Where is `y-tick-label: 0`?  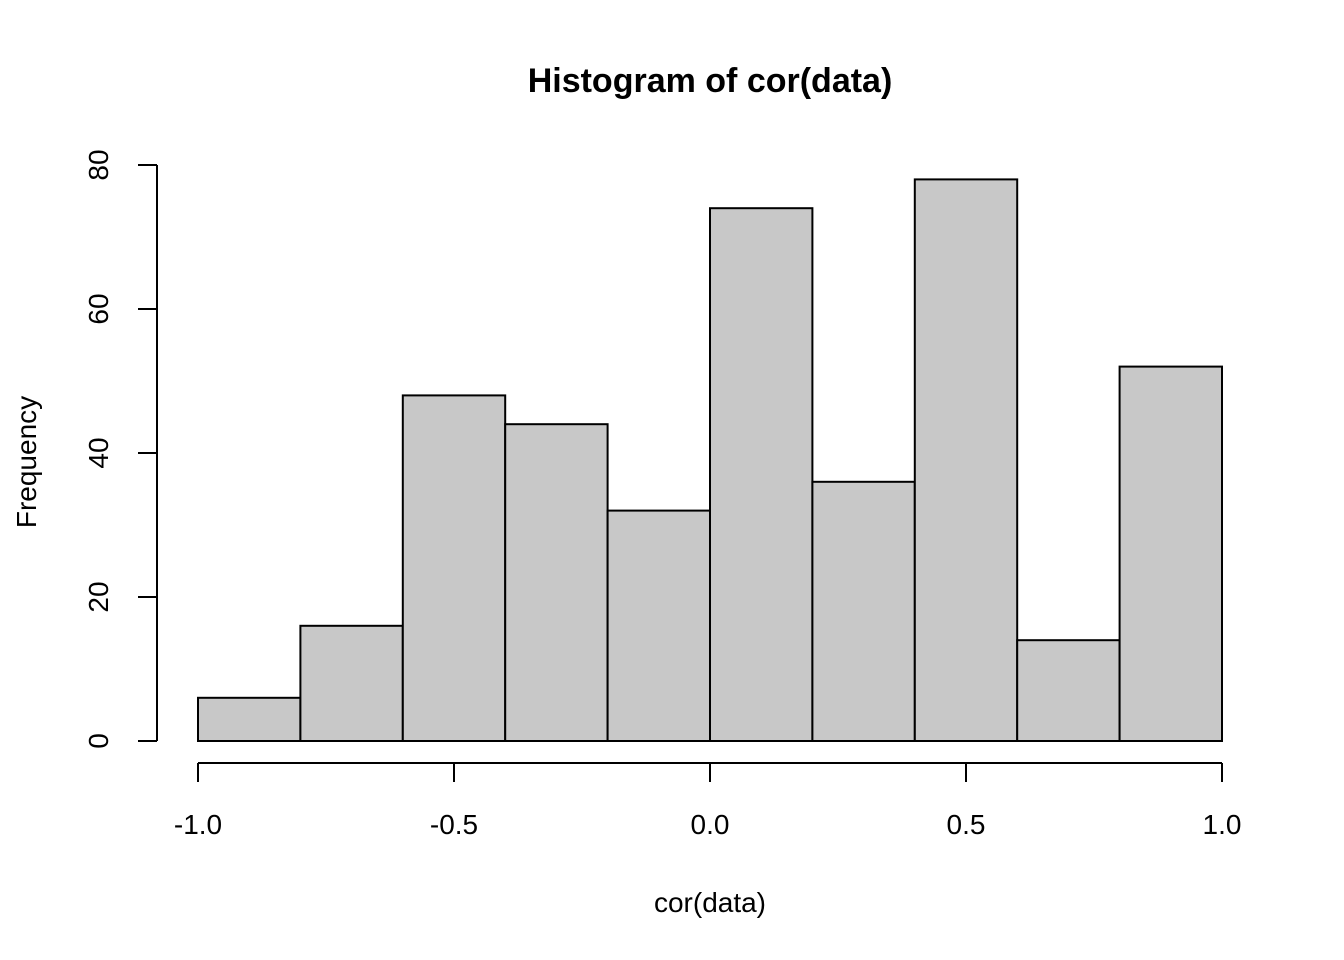
y-tick-label: 0 is located at coordinates (98, 741).